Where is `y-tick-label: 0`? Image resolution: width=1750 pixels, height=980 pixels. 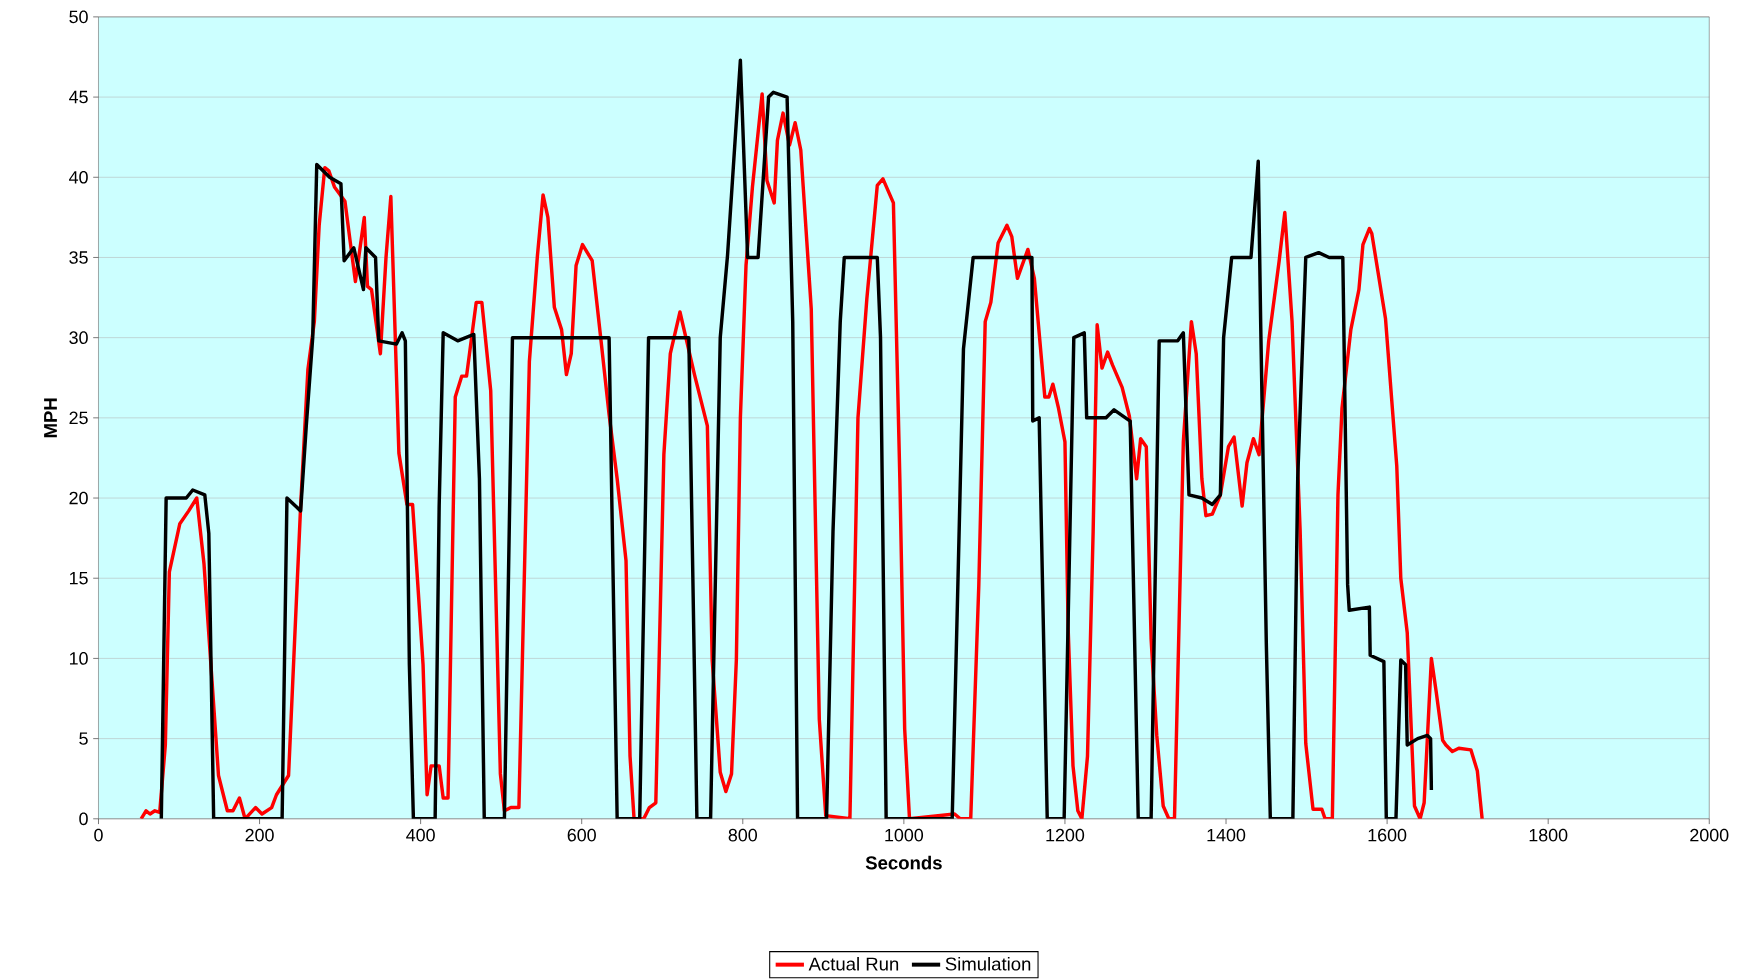
y-tick-label: 0 is located at coordinates (83, 819).